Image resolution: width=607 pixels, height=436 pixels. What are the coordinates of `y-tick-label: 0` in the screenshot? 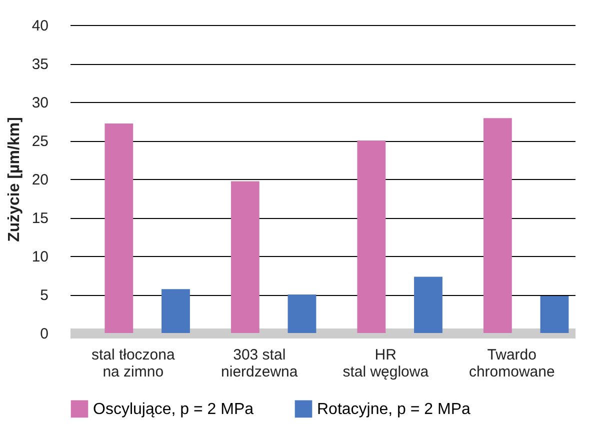 It's located at (44, 334).